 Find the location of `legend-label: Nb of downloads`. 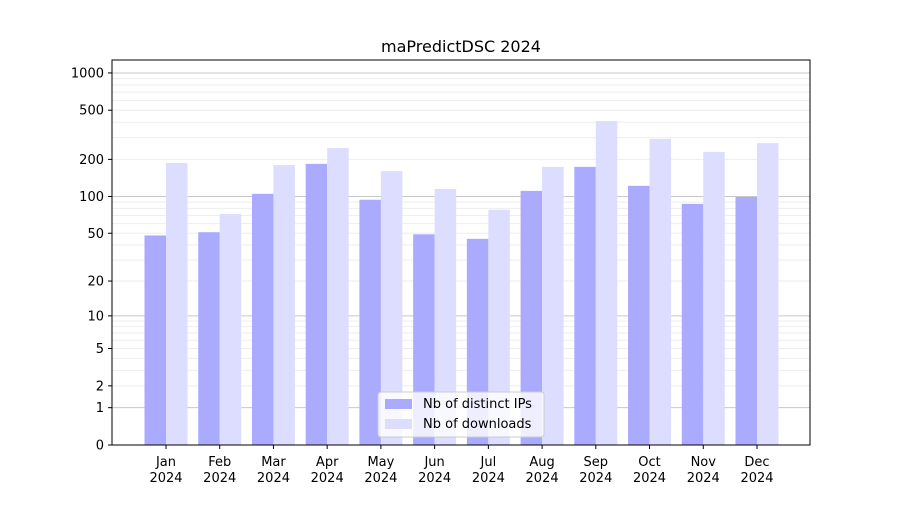

legend-label: Nb of downloads is located at coordinates (477, 424).